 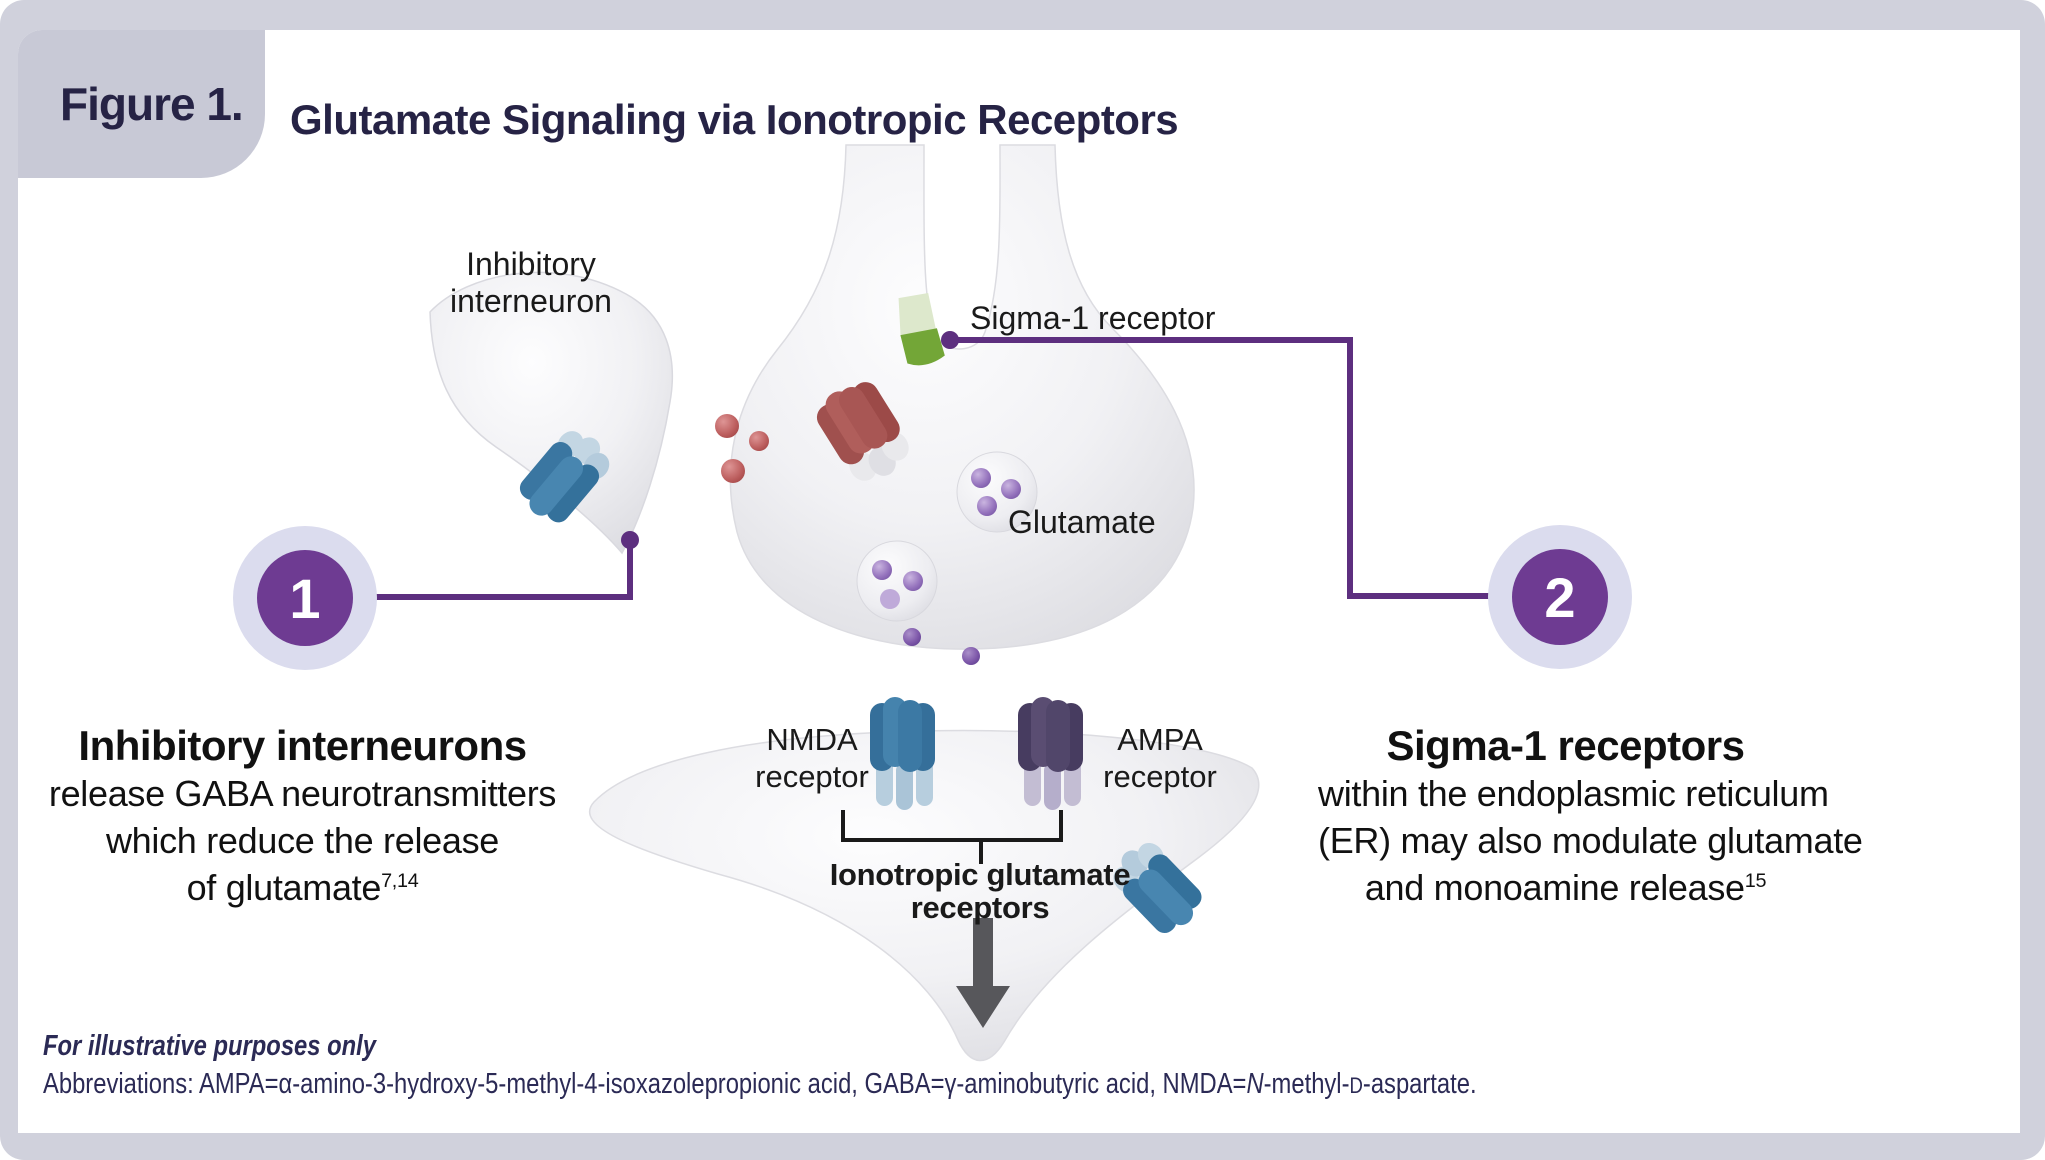 What do you see at coordinates (551, 413) in the screenshot?
I see `inhibitory-interneuron-shape` at bounding box center [551, 413].